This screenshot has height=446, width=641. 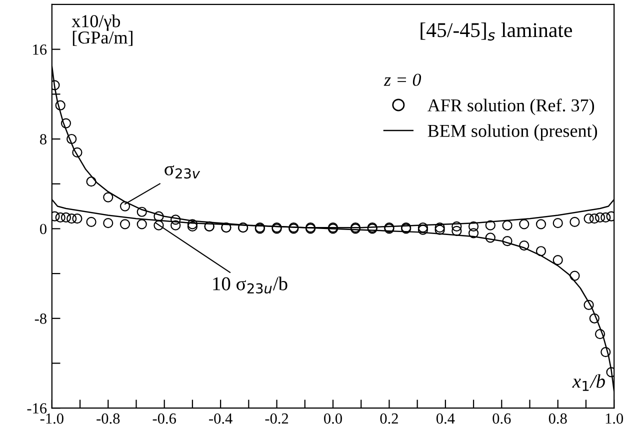 I want to click on y-tick-label: 16, so click(x=40, y=49).